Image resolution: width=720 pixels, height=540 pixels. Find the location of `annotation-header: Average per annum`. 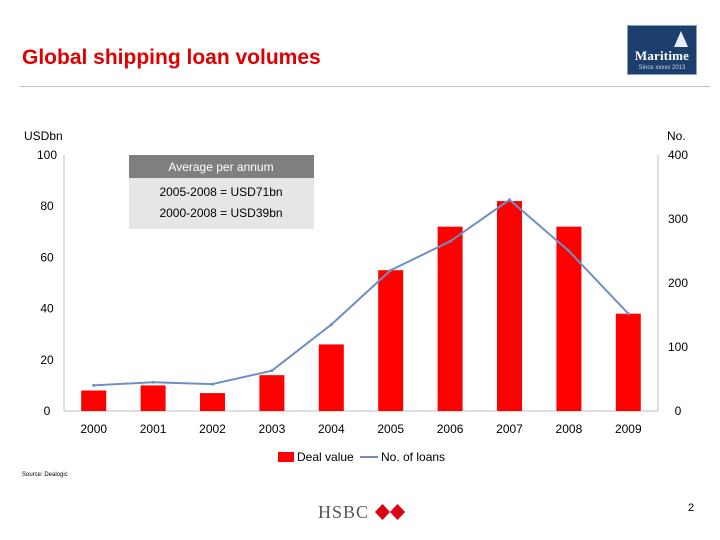

annotation-header: Average per annum is located at coordinates (220, 167).